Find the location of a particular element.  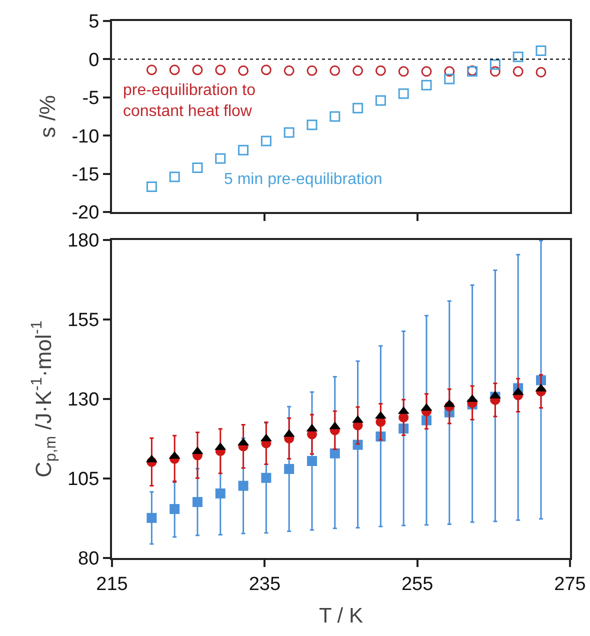

y-tick-label: 0 is located at coordinates (94, 60).